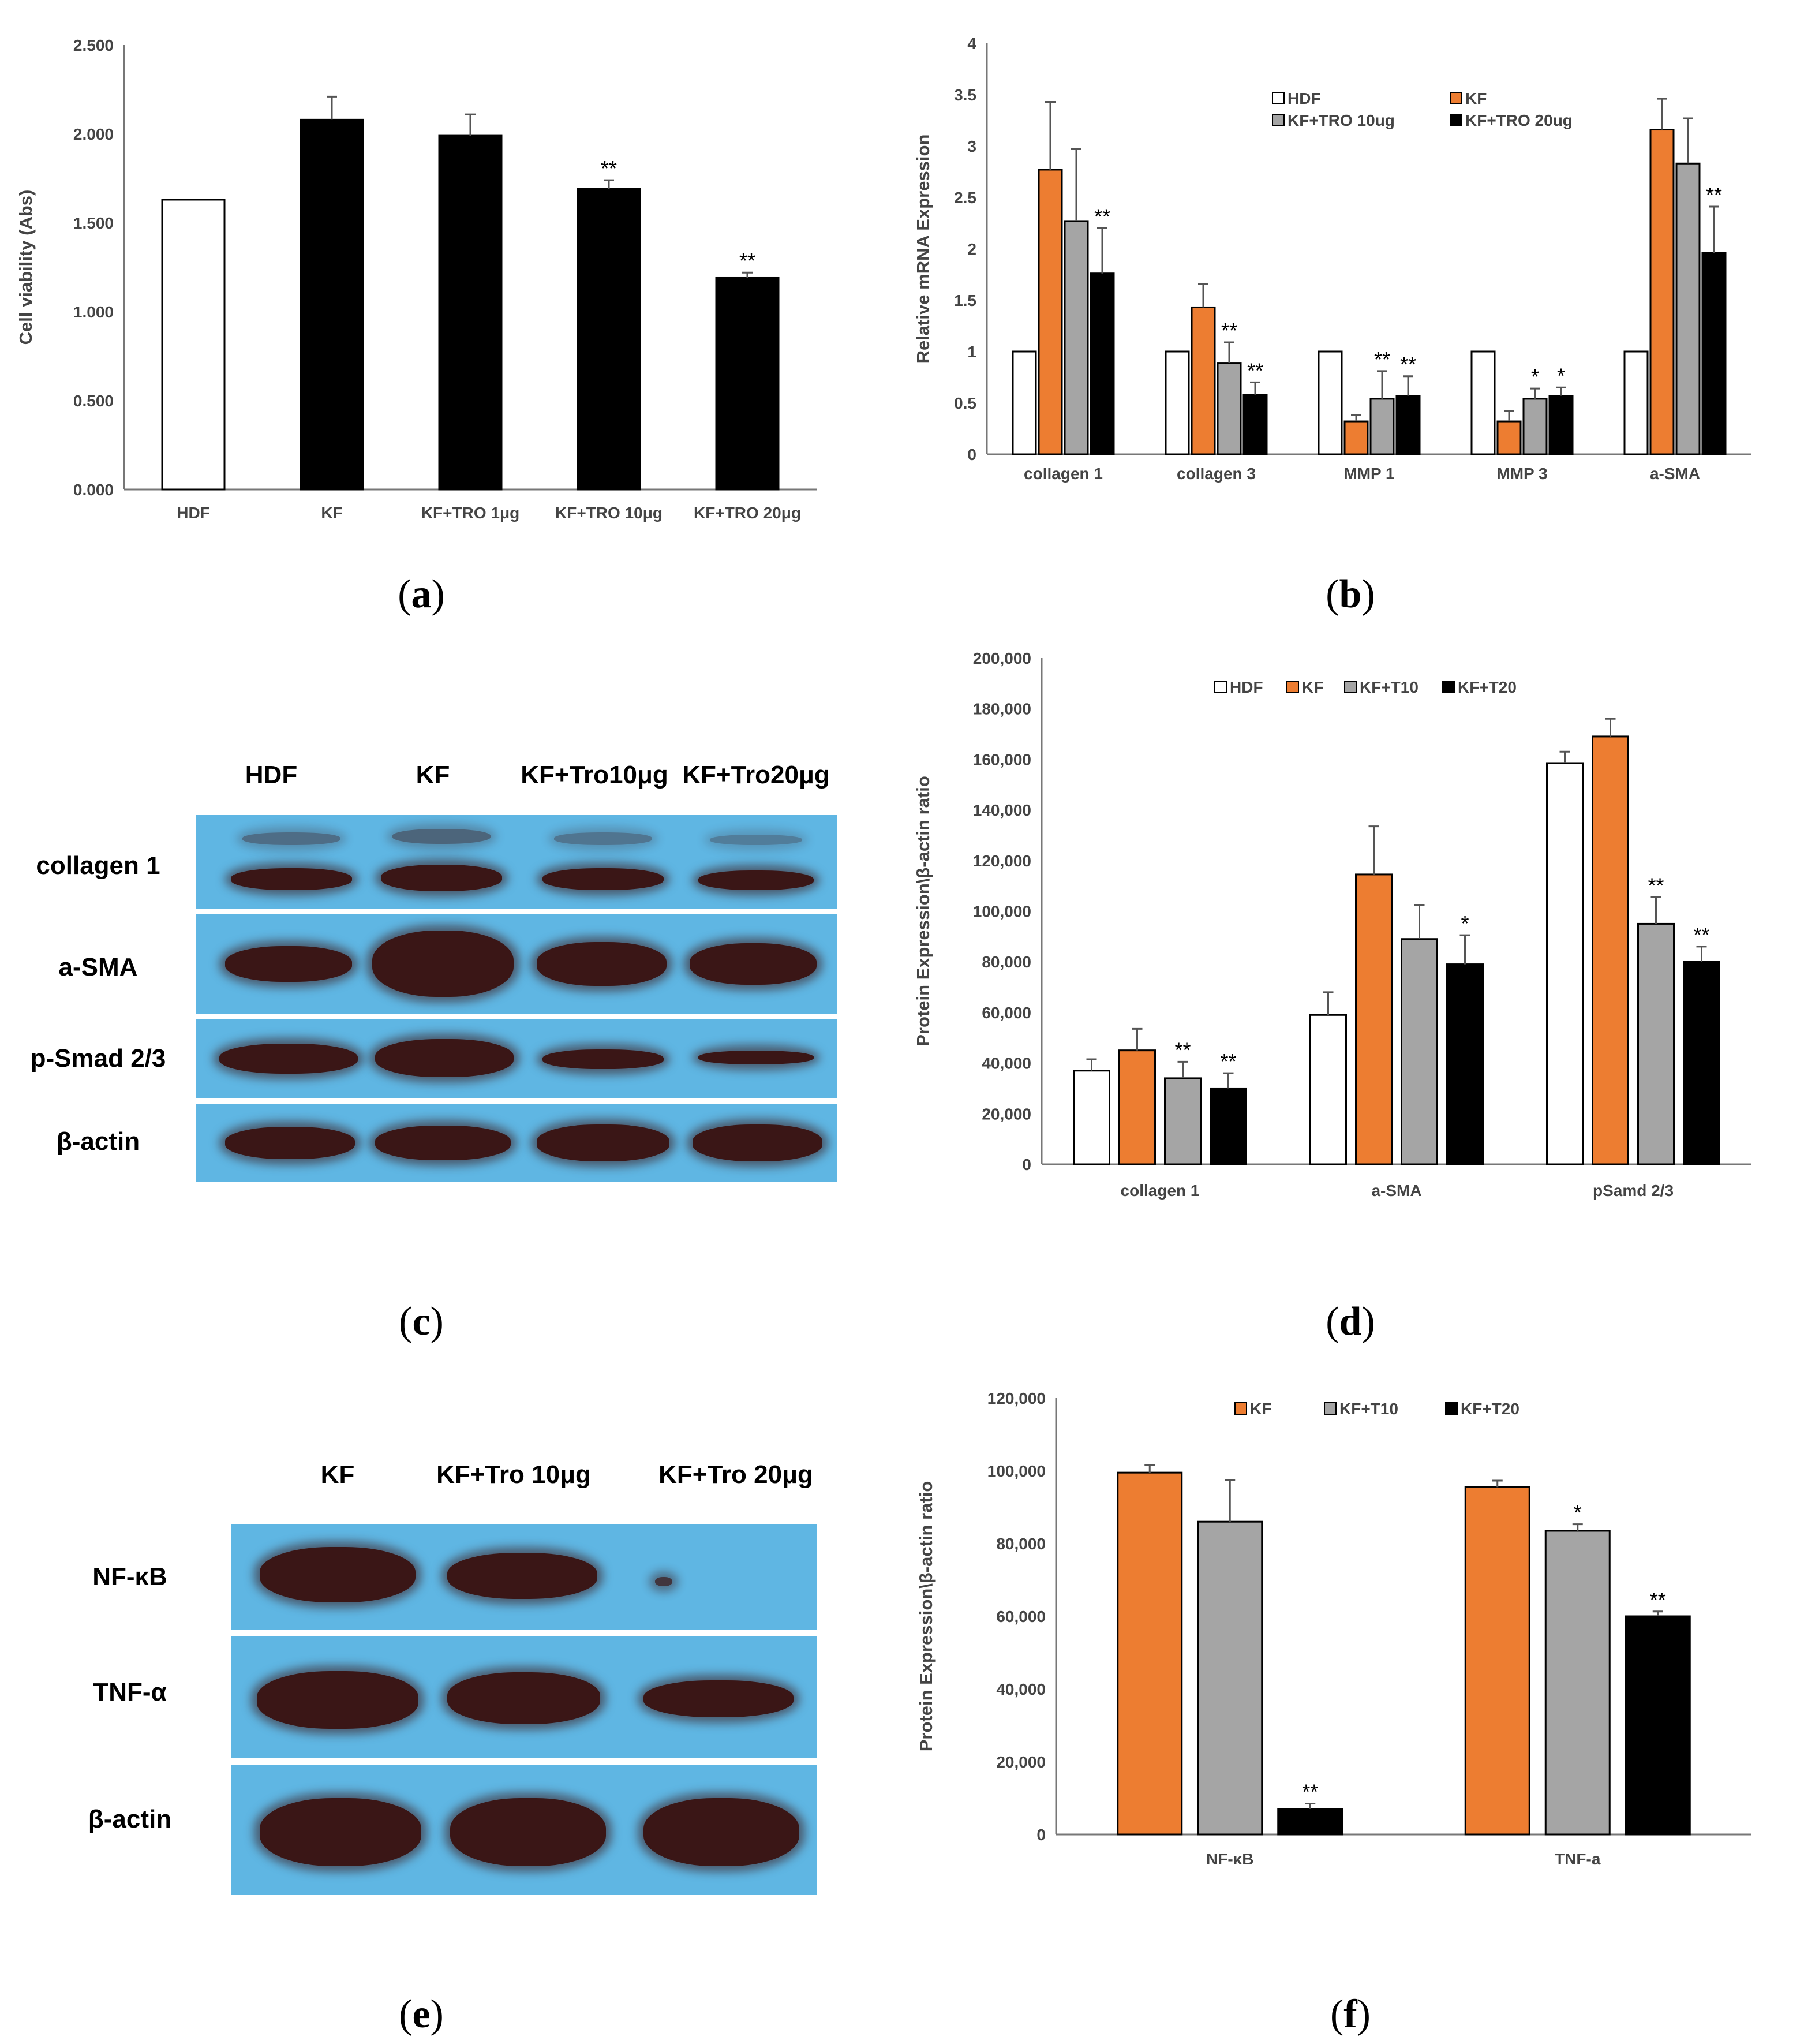 This screenshot has width=1804, height=2044. Describe the element at coordinates (514, 1474) in the screenshot. I see `blot-e-lane-t10: KF+Tro 10μg` at that location.